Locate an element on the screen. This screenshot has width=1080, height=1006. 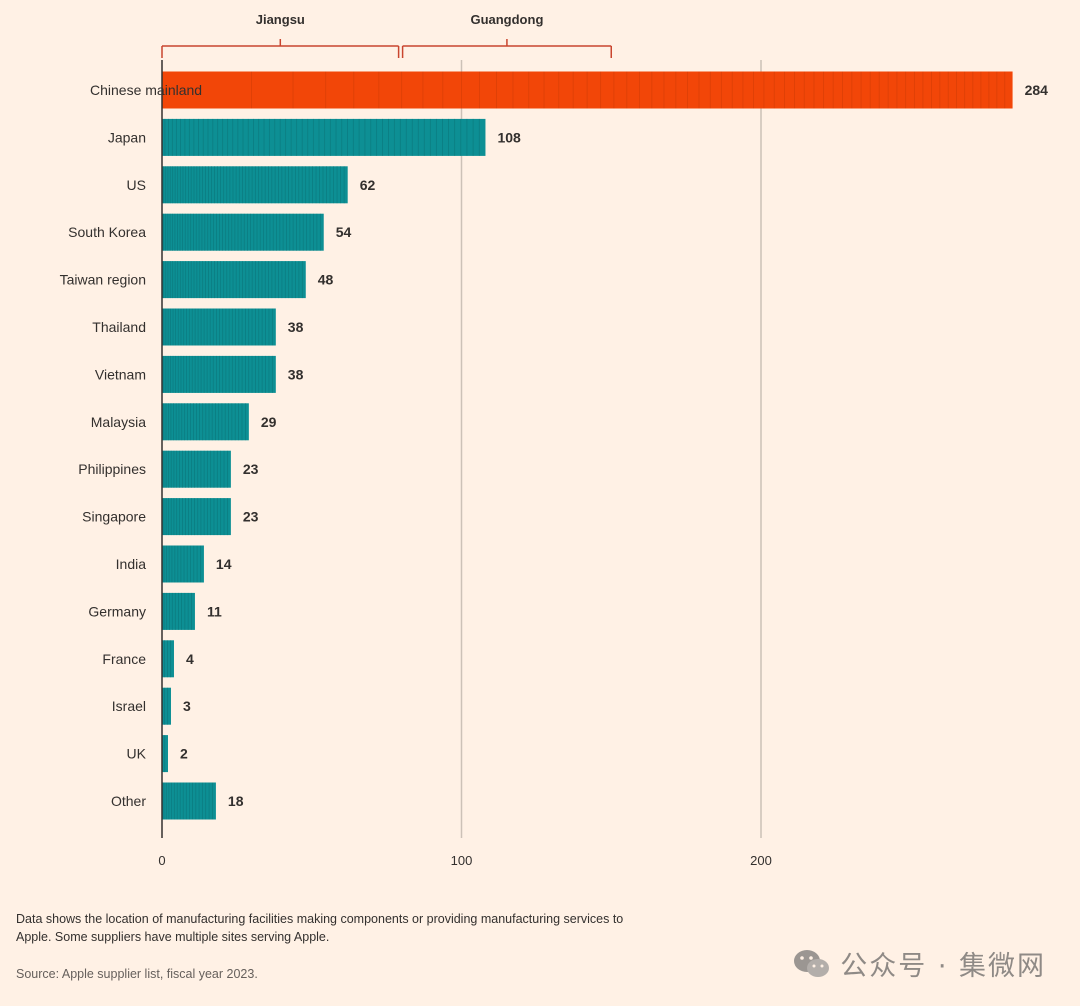
group-label-jiangsu: Jiangsu is located at coordinates (280, 19).